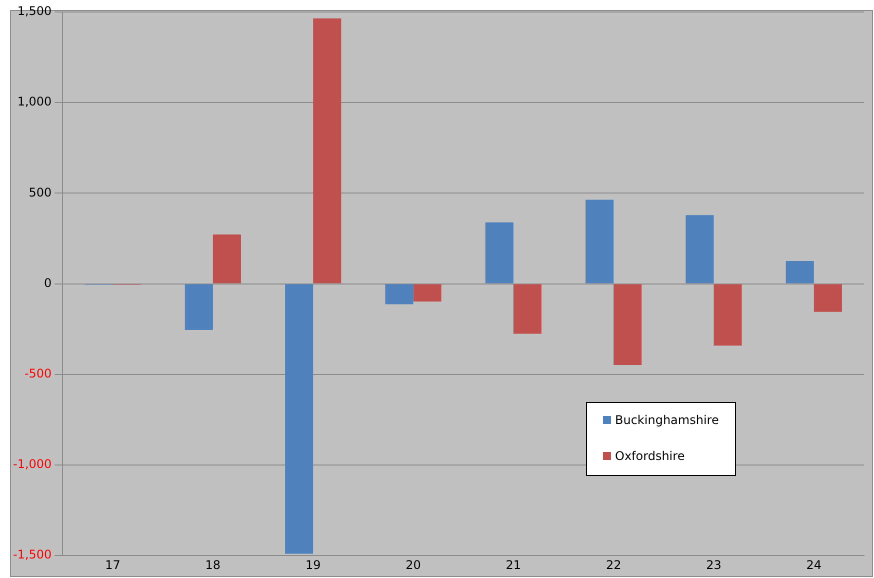 The width and height of the screenshot is (874, 578). What do you see at coordinates (714, 565) in the screenshot?
I see `x-tick-label: 23` at bounding box center [714, 565].